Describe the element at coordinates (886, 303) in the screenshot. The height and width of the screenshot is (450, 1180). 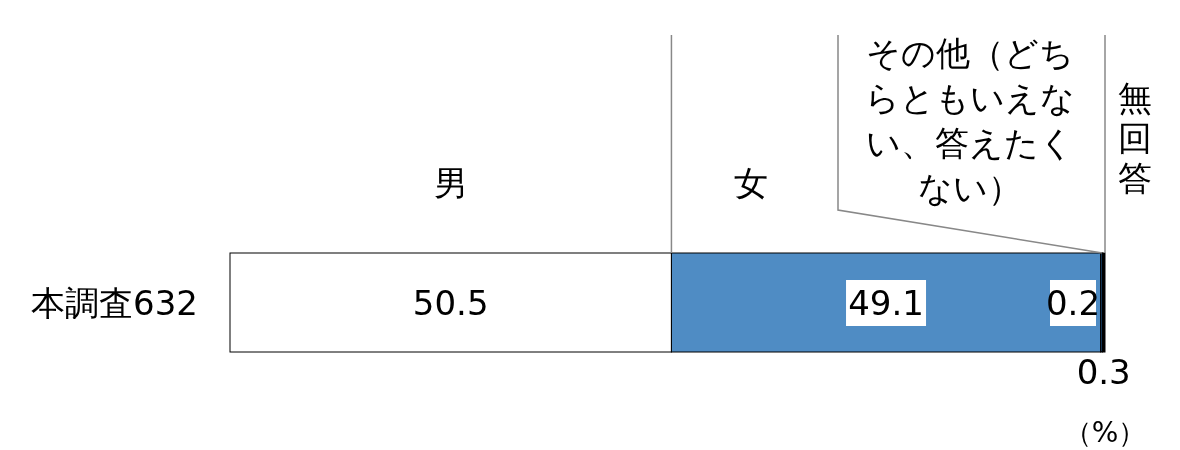
I see `data-label: 49.1` at that location.